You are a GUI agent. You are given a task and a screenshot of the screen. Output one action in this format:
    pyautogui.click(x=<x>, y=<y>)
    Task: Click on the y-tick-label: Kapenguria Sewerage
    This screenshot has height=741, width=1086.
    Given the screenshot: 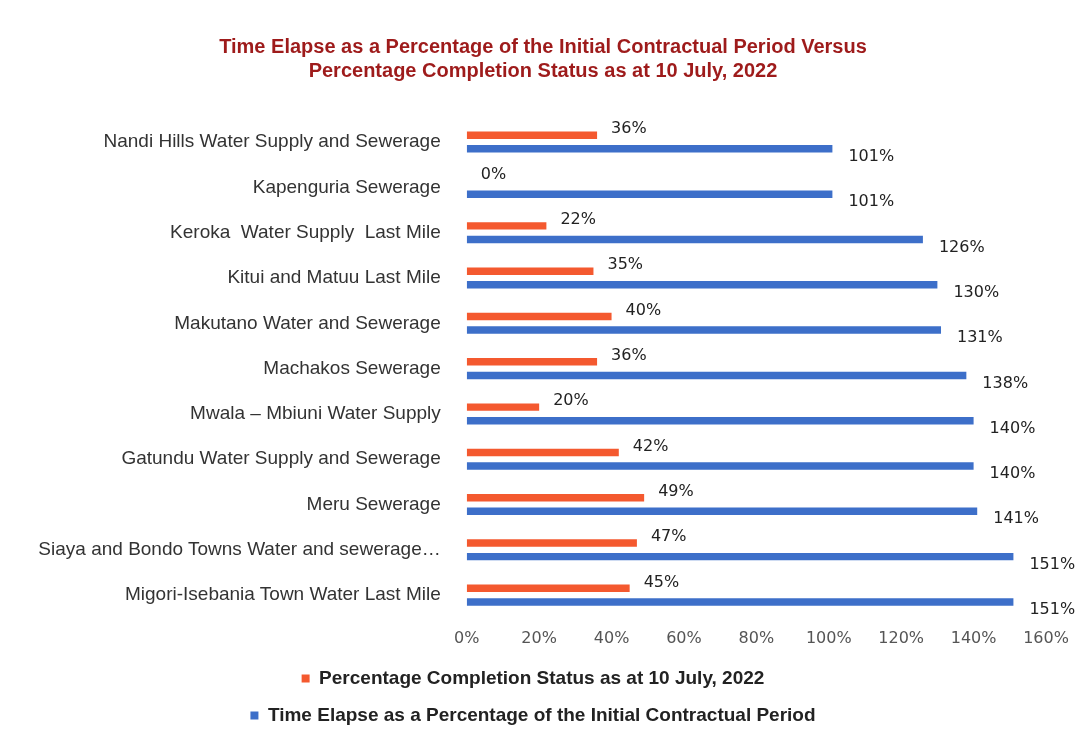 What is the action you would take?
    pyautogui.click(x=346, y=186)
    